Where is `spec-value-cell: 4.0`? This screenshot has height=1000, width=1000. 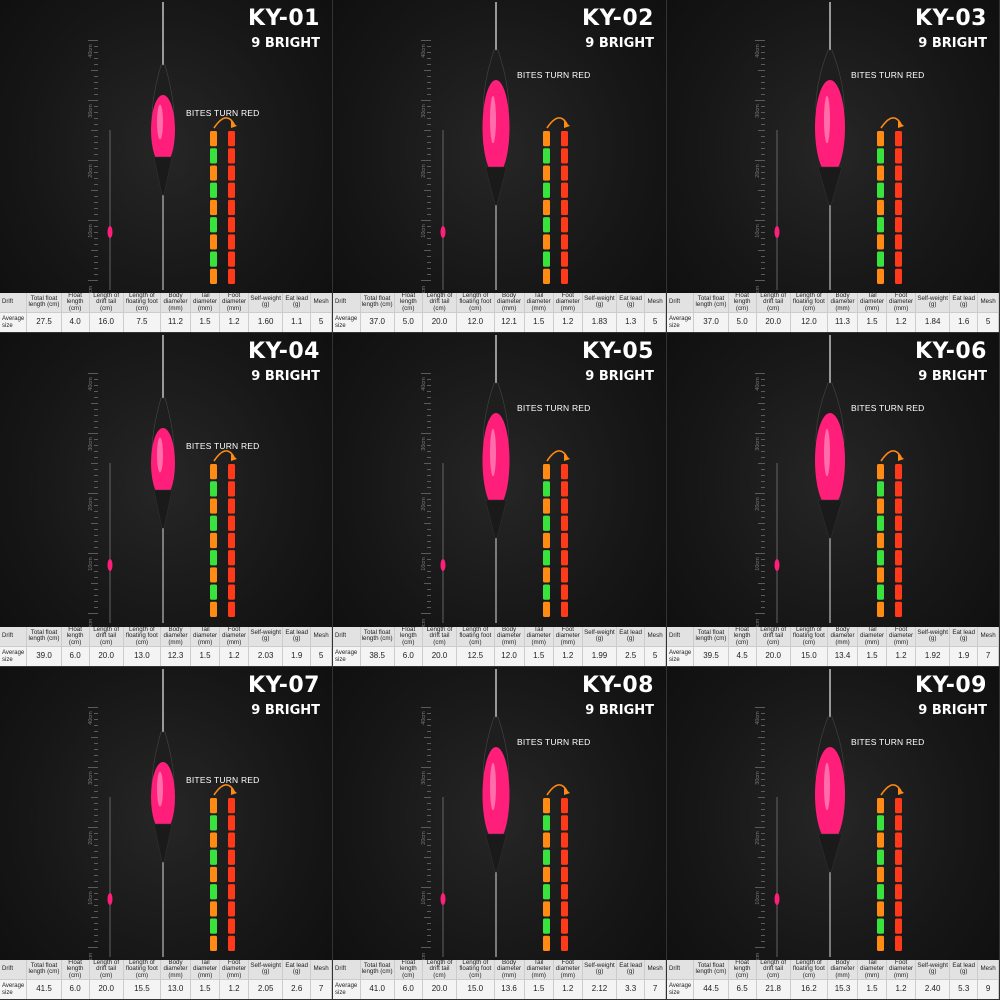
spec-value-cell: 4.0 is located at coordinates (75, 322).